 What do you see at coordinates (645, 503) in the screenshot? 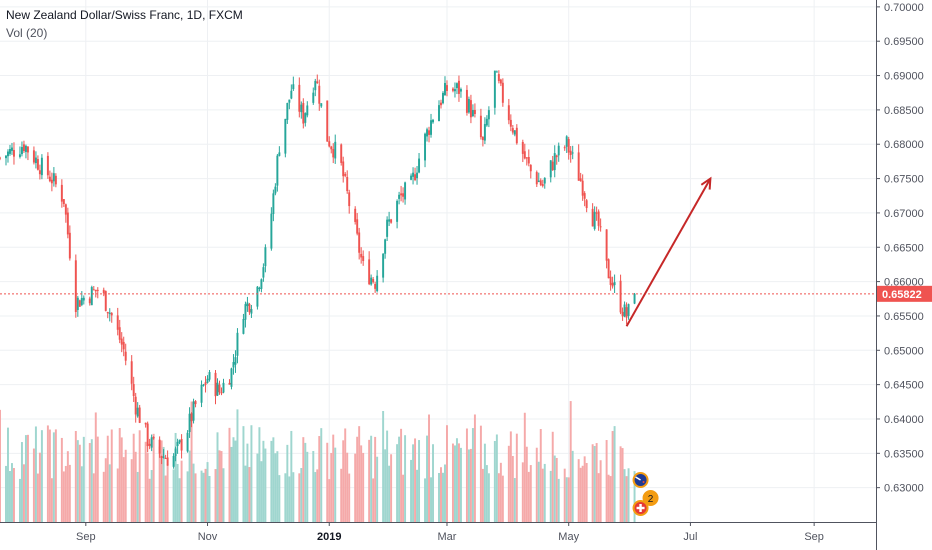
I see `chf-flag-icon: 2` at bounding box center [645, 503].